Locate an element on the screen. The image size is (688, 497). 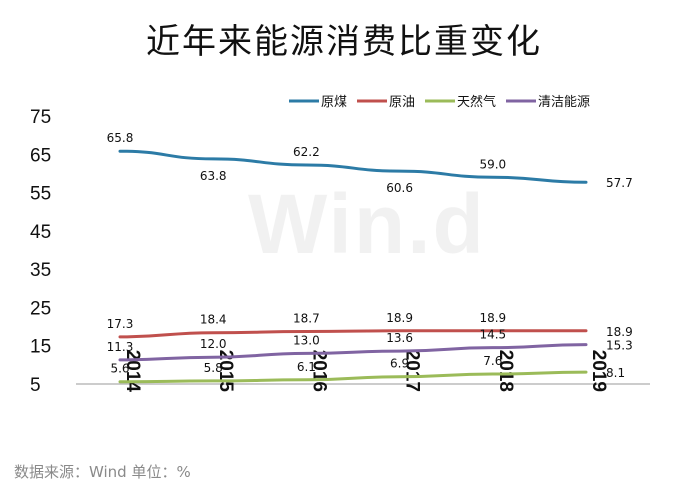
data-label: 6.9 is located at coordinates (399, 364).